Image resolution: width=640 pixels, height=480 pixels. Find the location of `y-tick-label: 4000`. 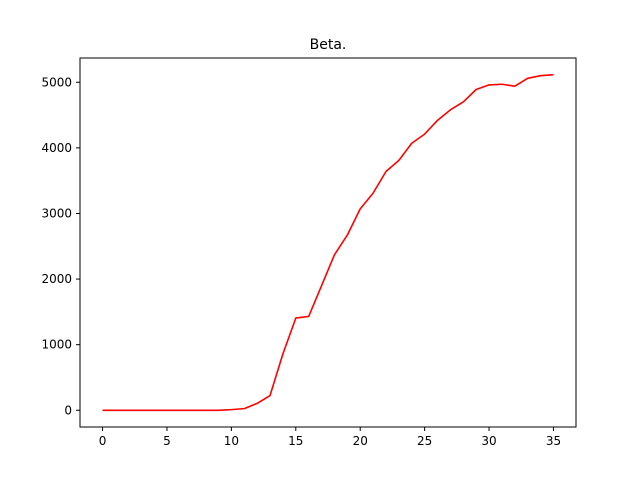

y-tick-label: 4000 is located at coordinates (56, 148).